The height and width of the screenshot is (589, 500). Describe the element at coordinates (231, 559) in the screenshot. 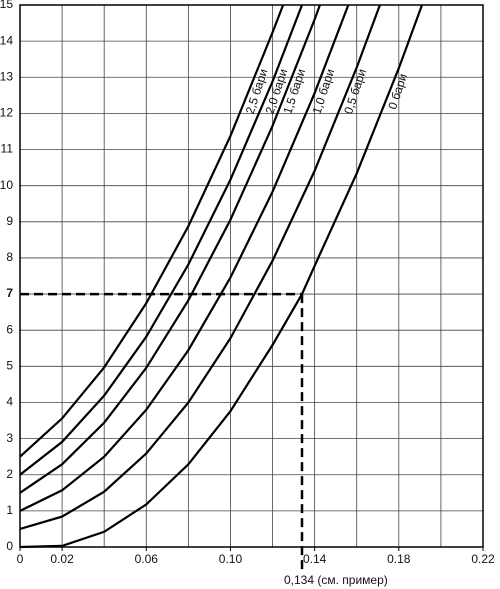

I see `x-tick-label: 0.10` at that location.